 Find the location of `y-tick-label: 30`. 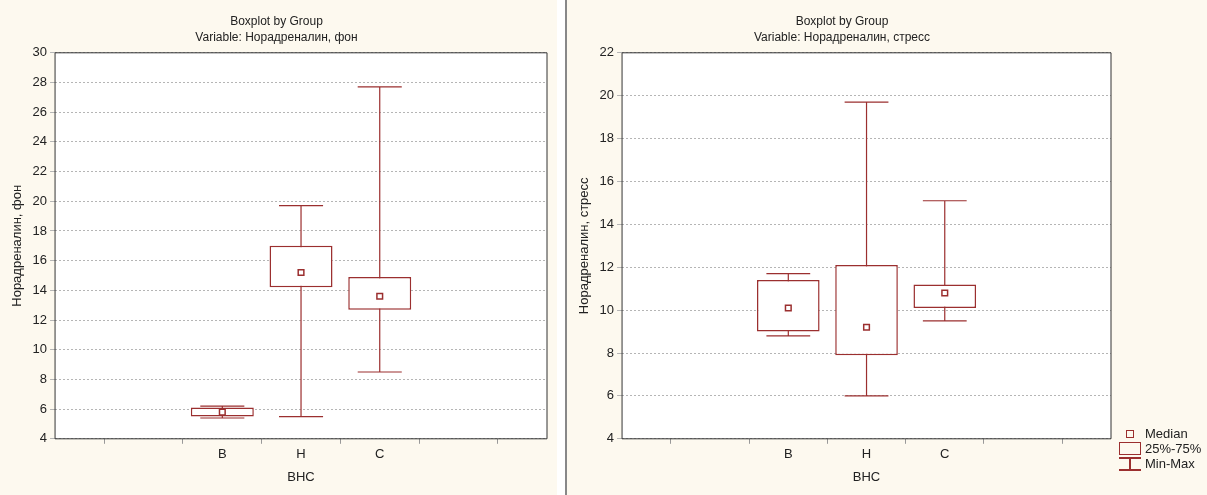

y-tick-label: 30 is located at coordinates (40, 52).